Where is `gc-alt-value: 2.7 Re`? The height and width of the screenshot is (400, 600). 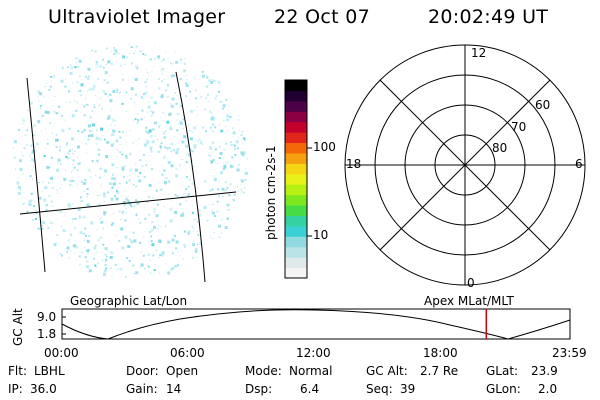
gc-alt-value: 2.7 Re is located at coordinates (439, 371).